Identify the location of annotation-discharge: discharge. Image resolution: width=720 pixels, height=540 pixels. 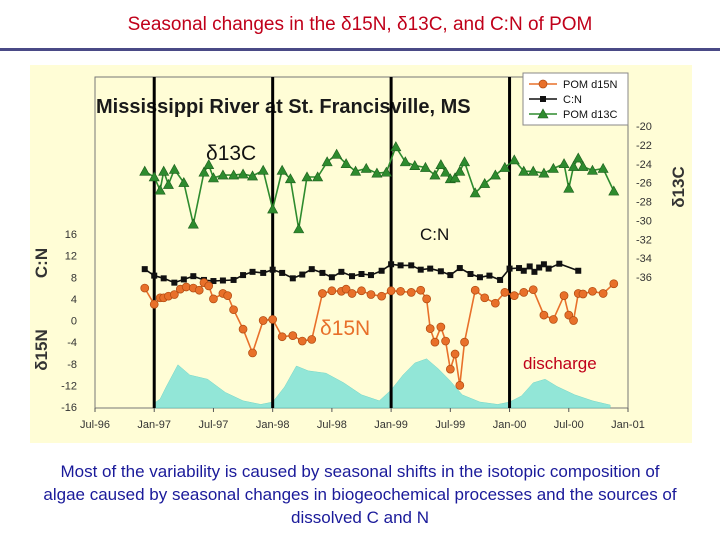
(560, 363).